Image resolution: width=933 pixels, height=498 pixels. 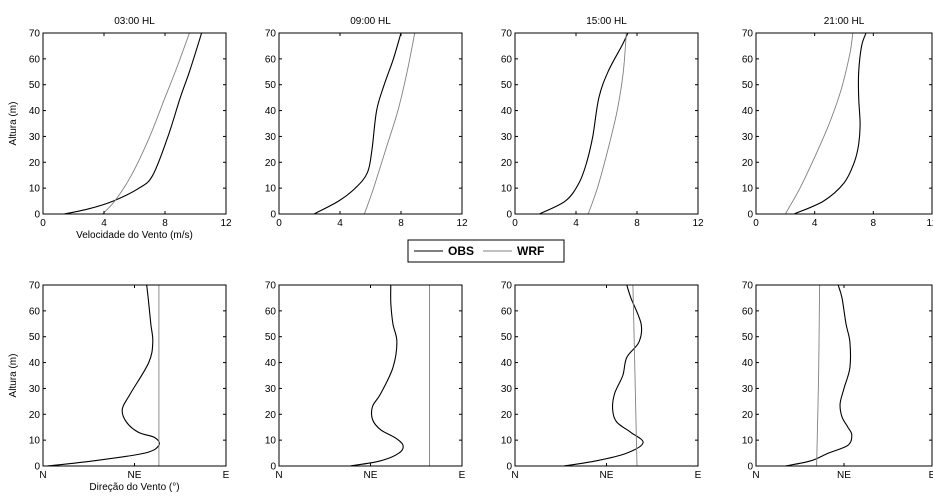 I want to click on panel-speed-3: 15:00 HL 0 10 20 30 40 50 60 70 0 4 8 12, so click(x=602, y=122).